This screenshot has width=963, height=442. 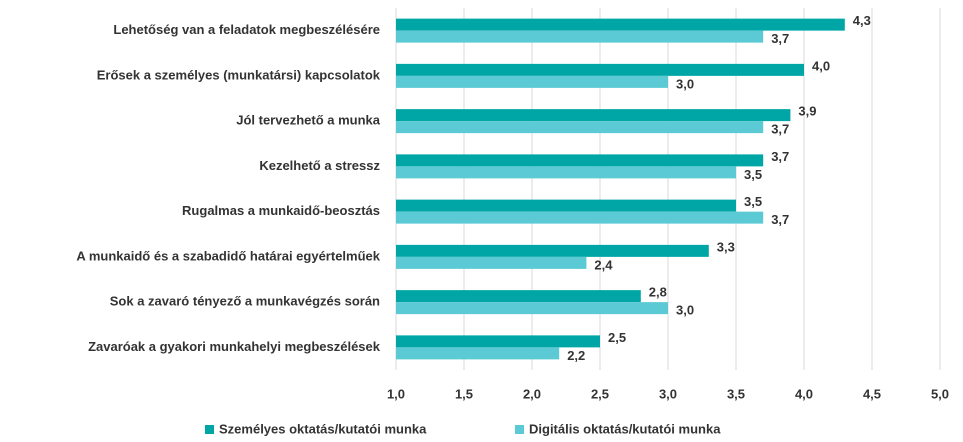 I want to click on x-tick-label: 3,5, so click(x=736, y=393).